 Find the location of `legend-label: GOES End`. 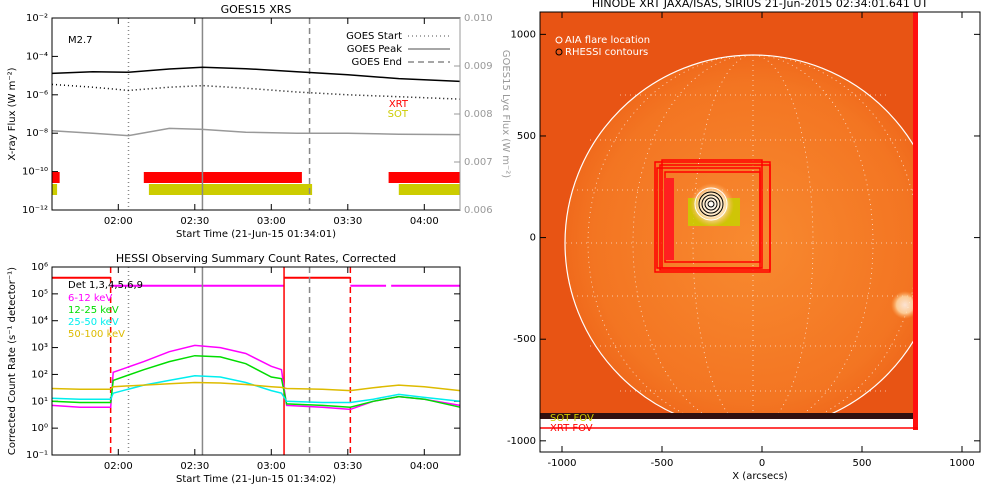

legend-label: GOES End is located at coordinates (377, 62).